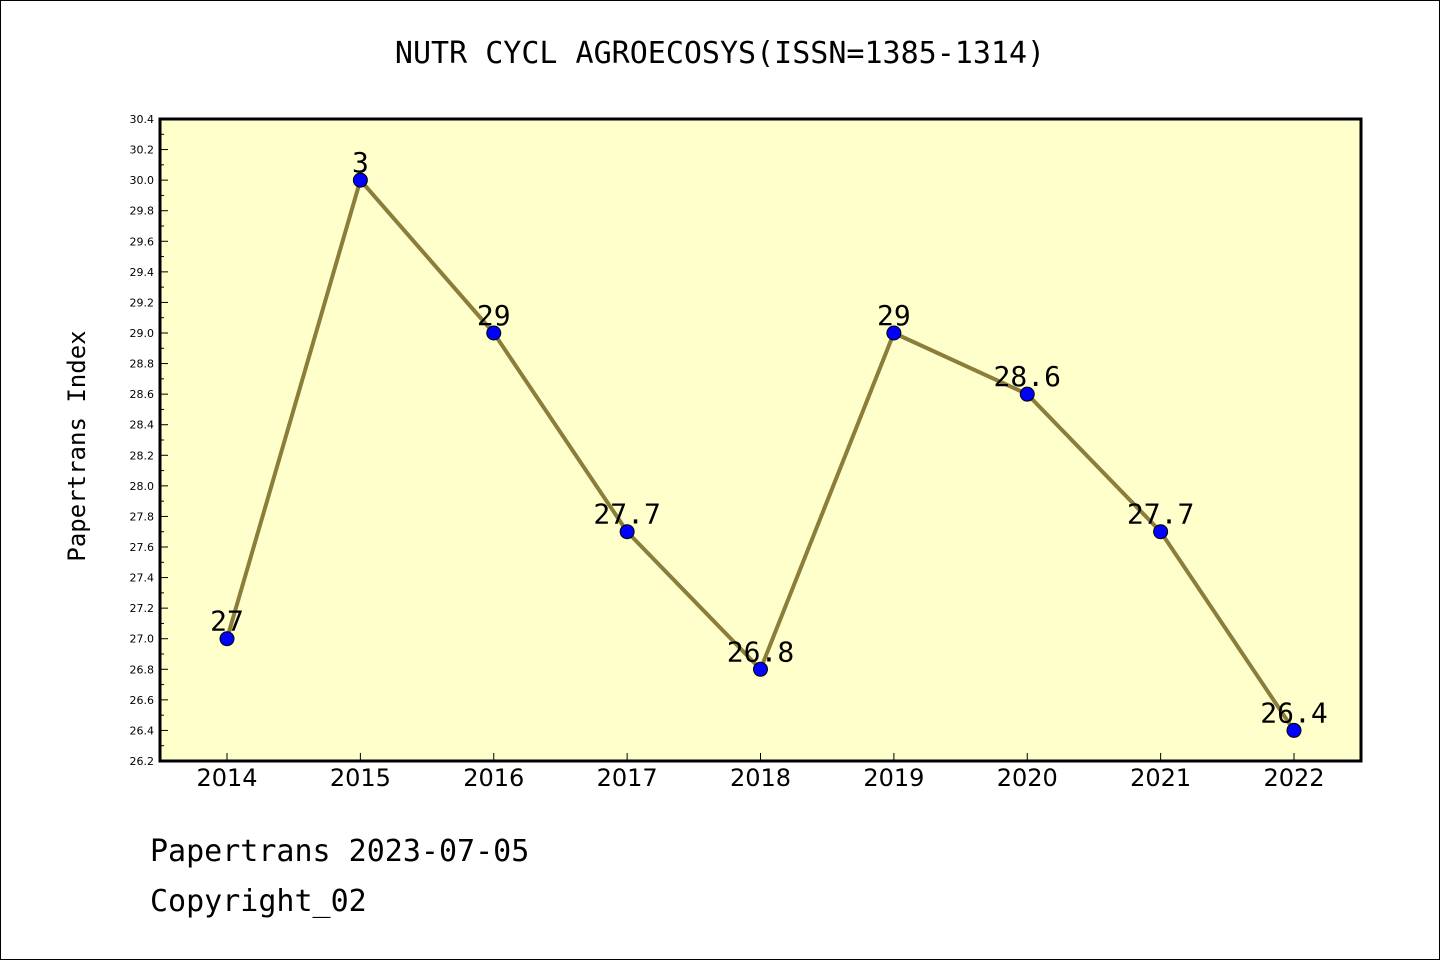 This screenshot has width=1440, height=960. Describe the element at coordinates (627, 778) in the screenshot. I see `x-tick-label: 2017` at that location.